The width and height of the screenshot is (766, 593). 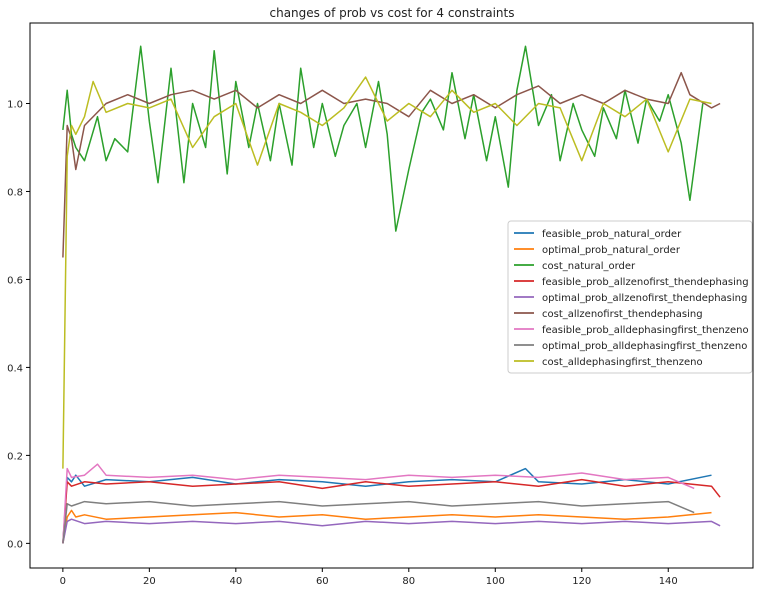 What do you see at coordinates (15, 104) in the screenshot?
I see `y-tick-label: 1.0` at bounding box center [15, 104].